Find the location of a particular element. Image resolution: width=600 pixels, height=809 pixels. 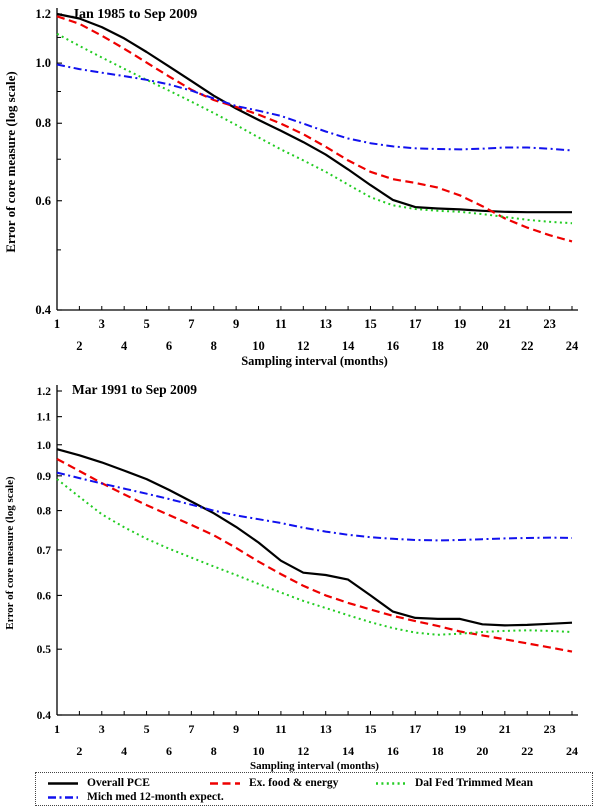

legend-label: Dal Fed Trimmed Mean is located at coordinates (474, 783).